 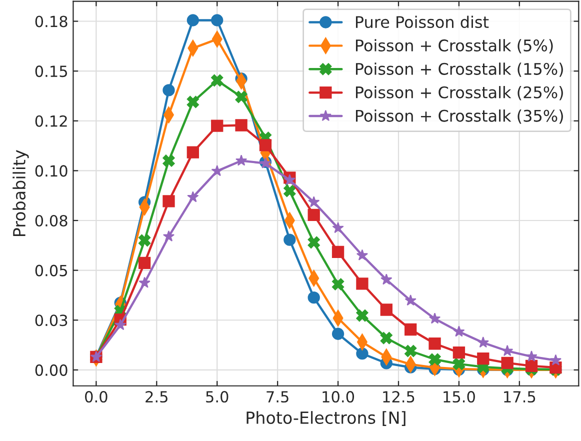 What do you see at coordinates (217, 397) in the screenshot?
I see `x-tick-label: 5.0` at bounding box center [217, 397].